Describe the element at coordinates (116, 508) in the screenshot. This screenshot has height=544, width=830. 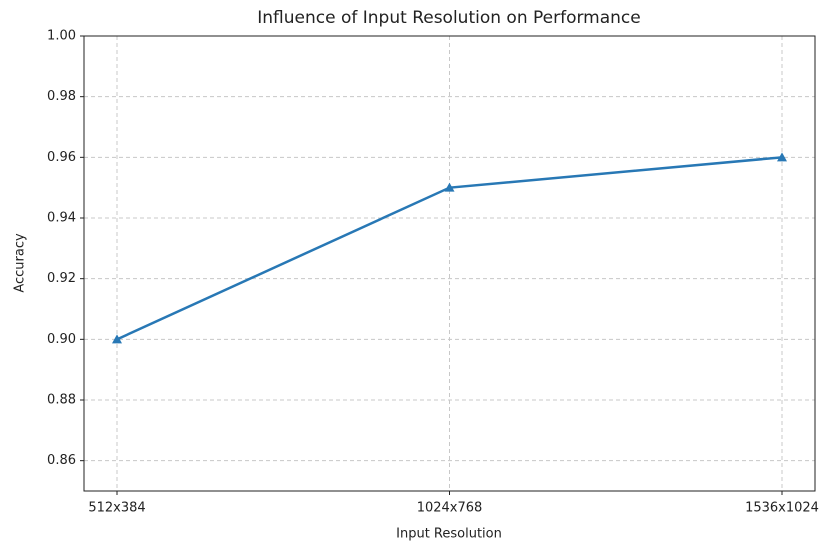
I see `x-tick-label: 512x384` at that location.